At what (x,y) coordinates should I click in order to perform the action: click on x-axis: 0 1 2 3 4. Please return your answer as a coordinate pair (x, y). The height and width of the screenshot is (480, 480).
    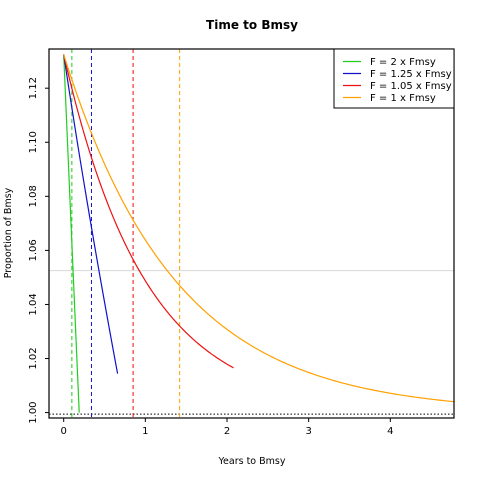
    Looking at the image, I should click on (227, 427).